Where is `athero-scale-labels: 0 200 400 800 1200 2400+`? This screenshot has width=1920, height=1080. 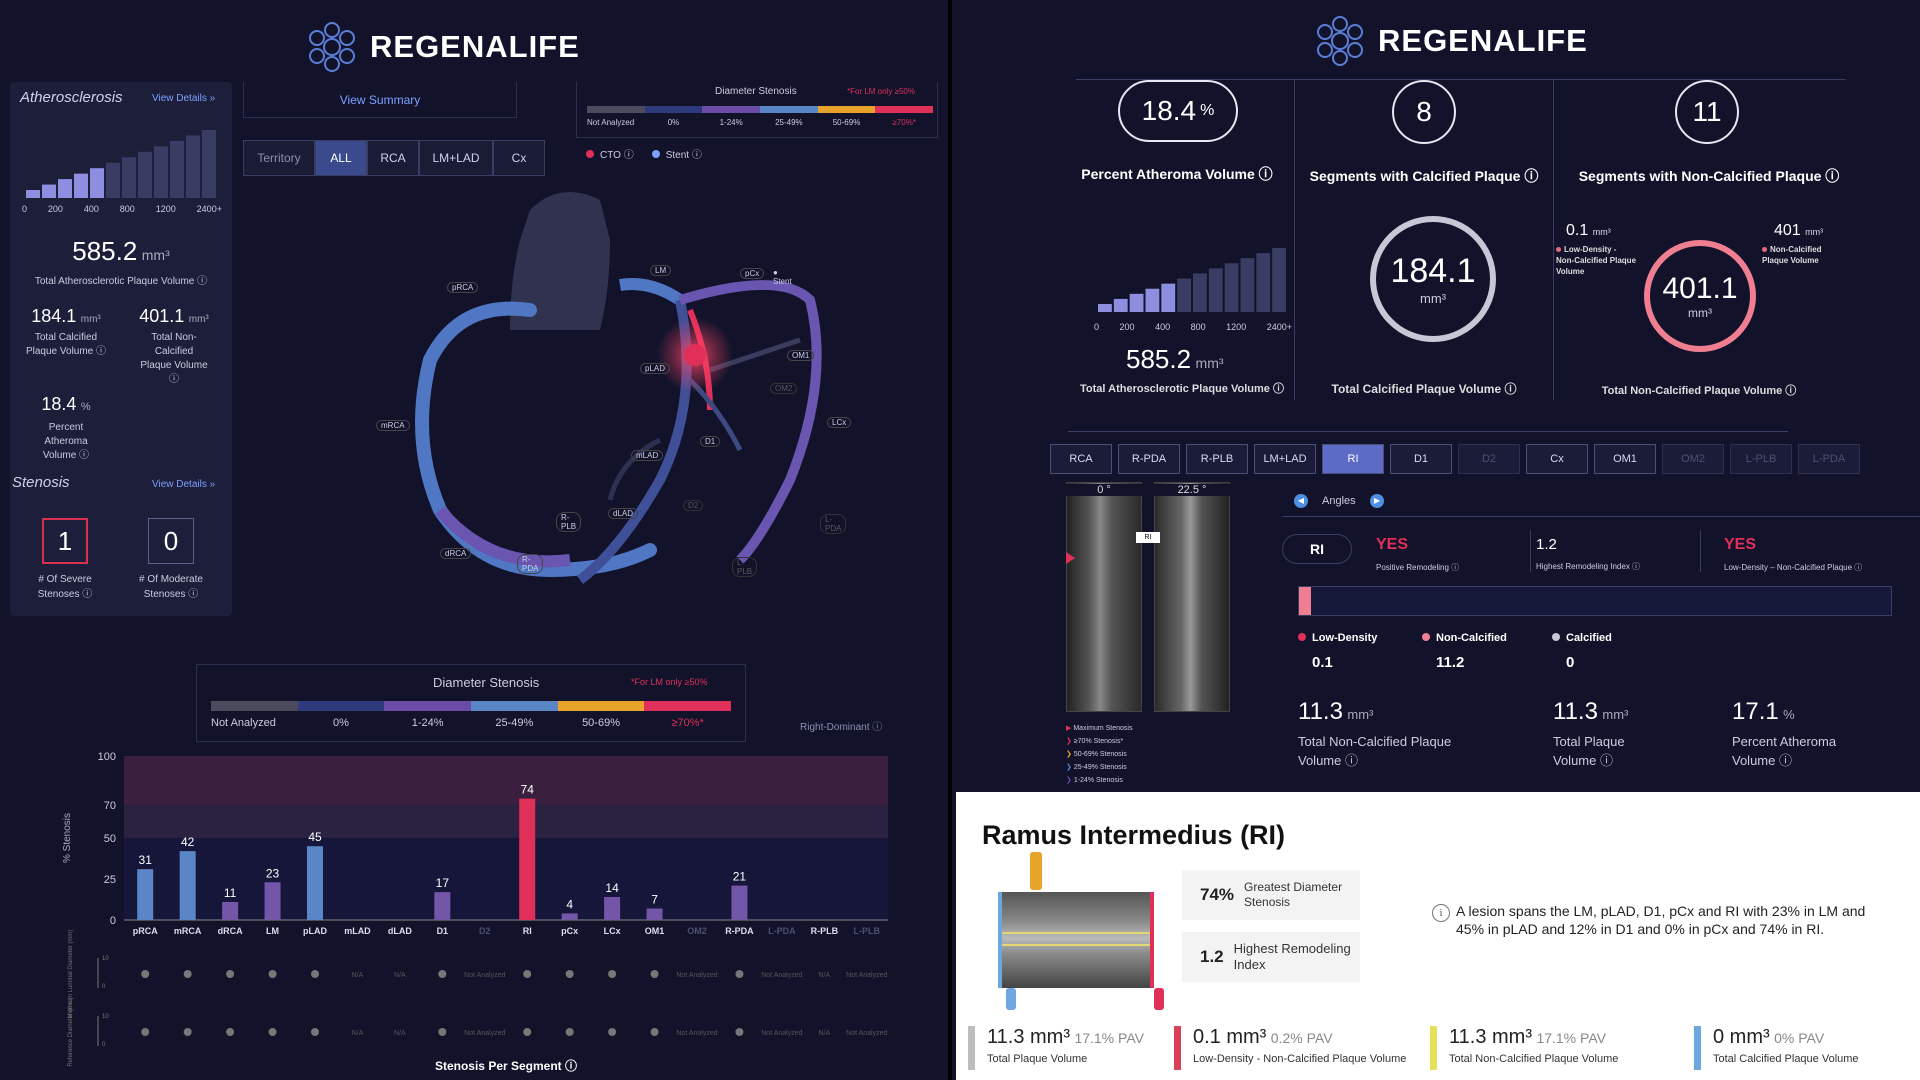
athero-scale-labels: 0 200 400 800 1200 2400+ is located at coordinates (122, 209).